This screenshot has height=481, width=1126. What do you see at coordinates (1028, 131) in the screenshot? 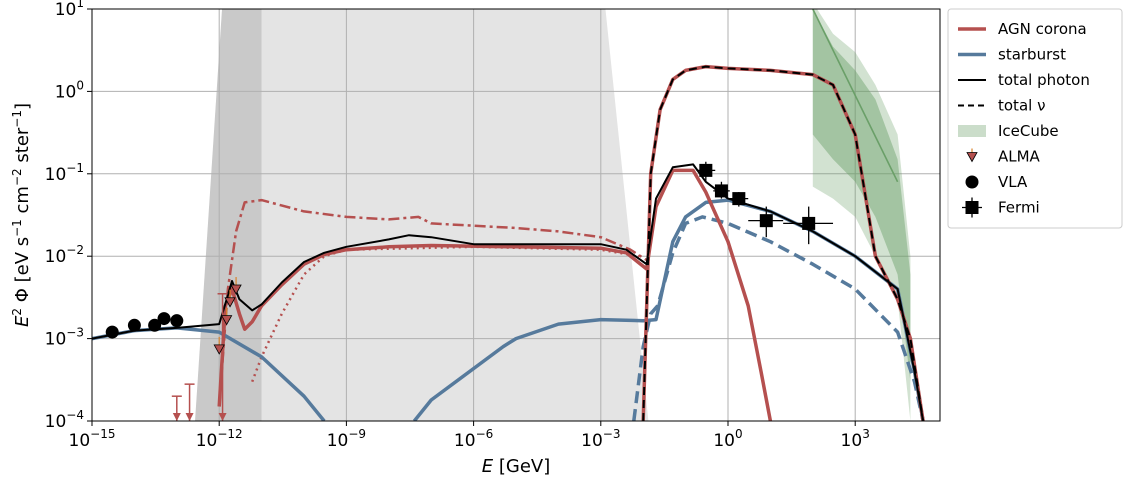
I see `legend-label: IceCube` at bounding box center [1028, 131].